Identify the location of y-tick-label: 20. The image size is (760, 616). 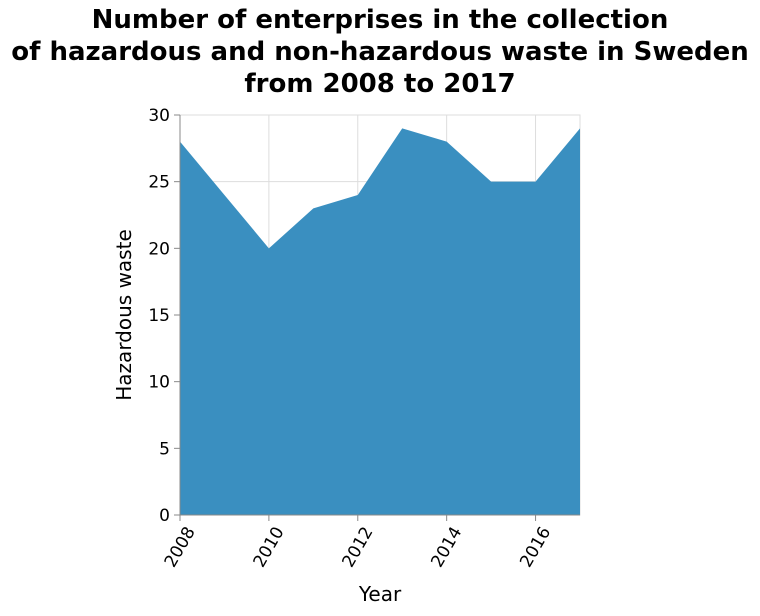
(159, 249).